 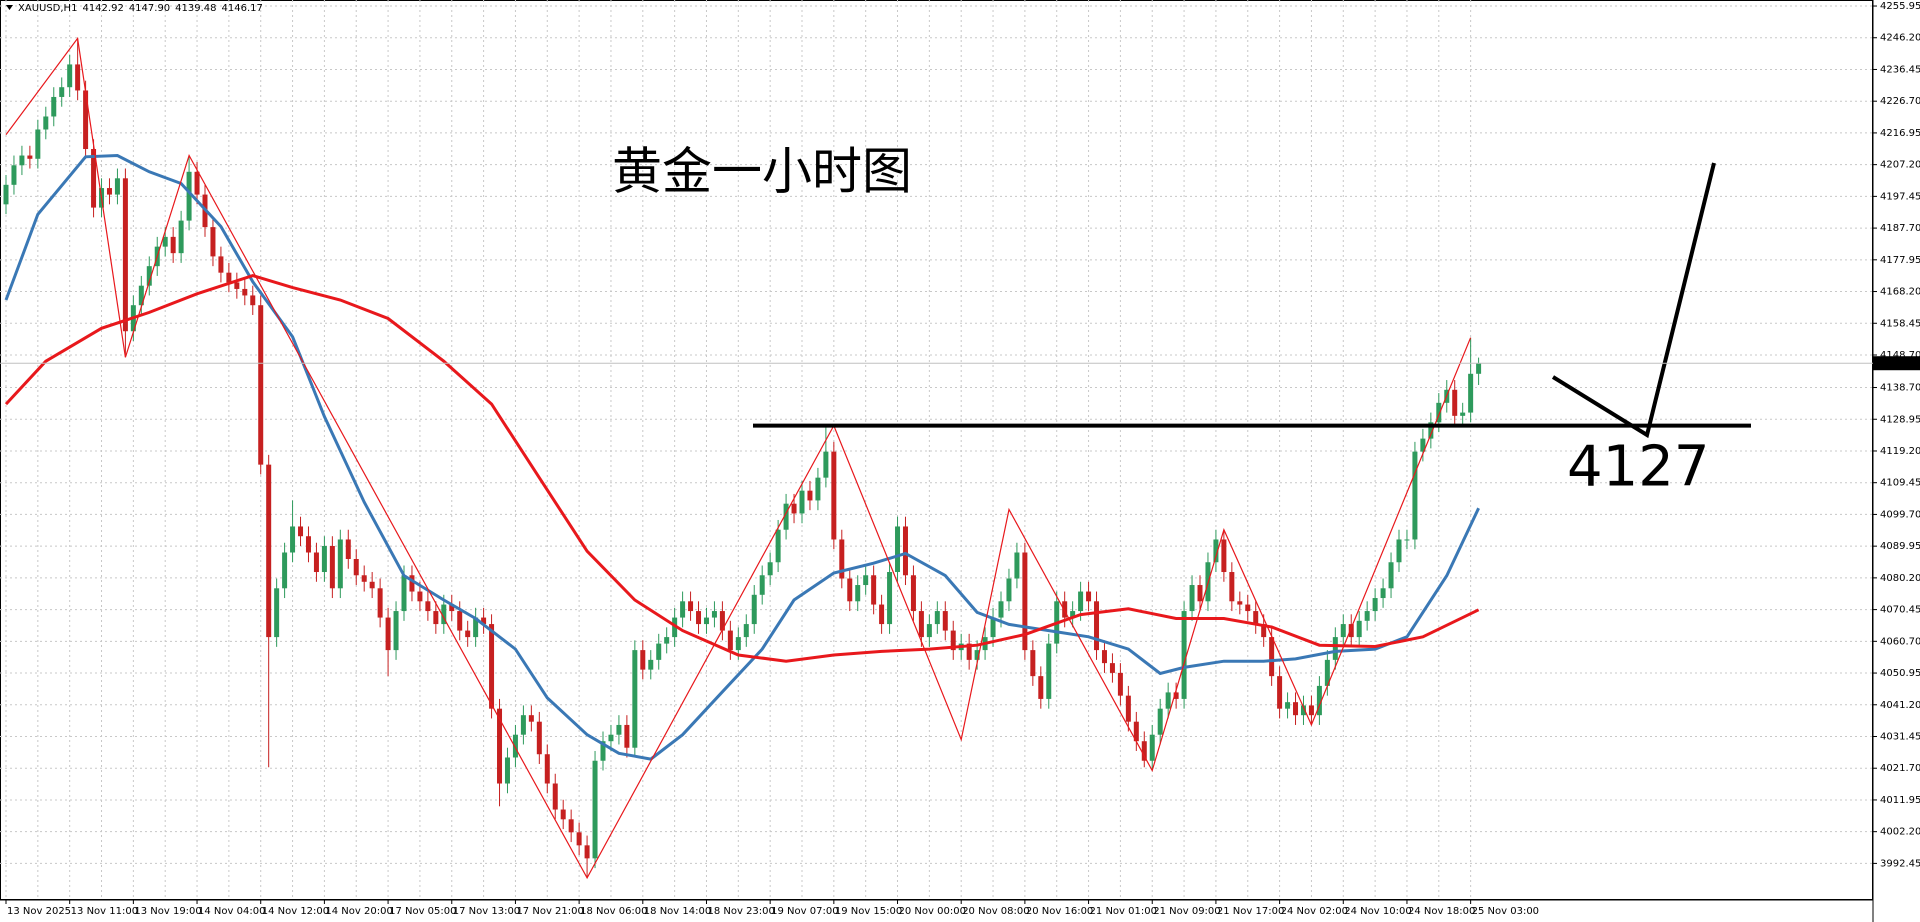 What do you see at coordinates (486, 911) in the screenshot?
I see `x-tick-label: 17 Nov 13:00` at bounding box center [486, 911].